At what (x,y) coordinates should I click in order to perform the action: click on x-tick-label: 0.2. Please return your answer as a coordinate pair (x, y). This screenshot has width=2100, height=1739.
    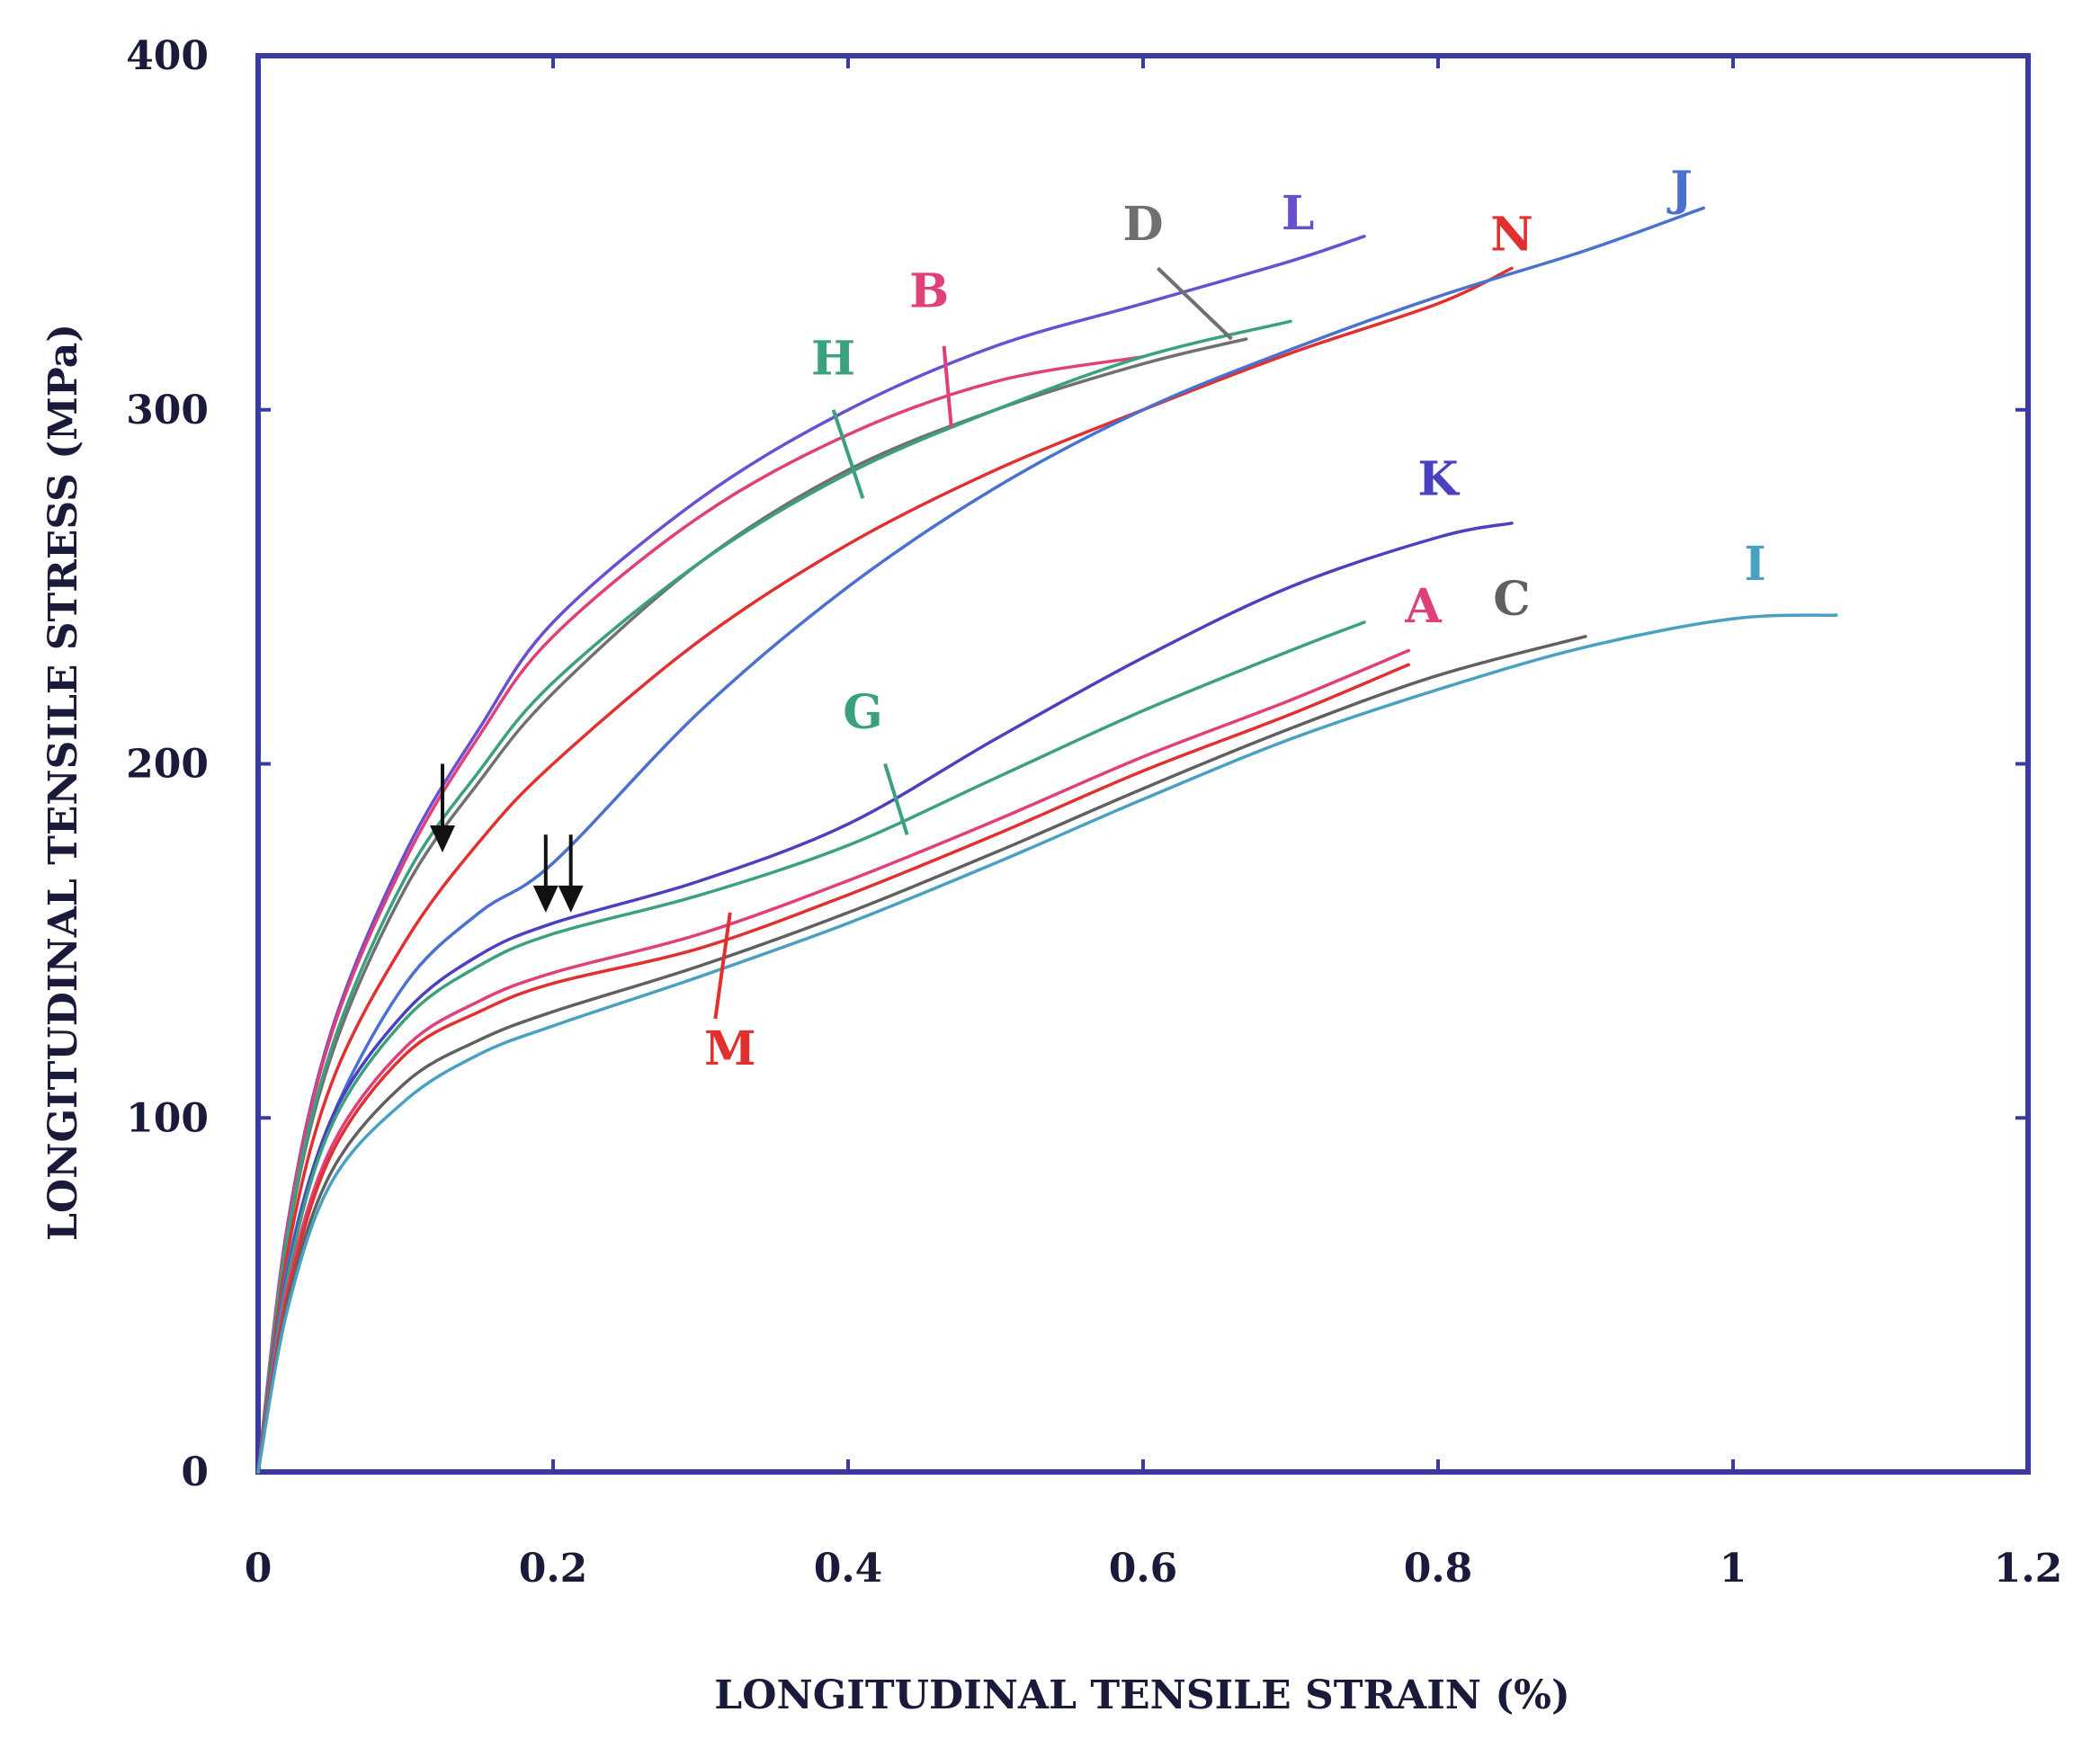
    Looking at the image, I should click on (553, 1569).